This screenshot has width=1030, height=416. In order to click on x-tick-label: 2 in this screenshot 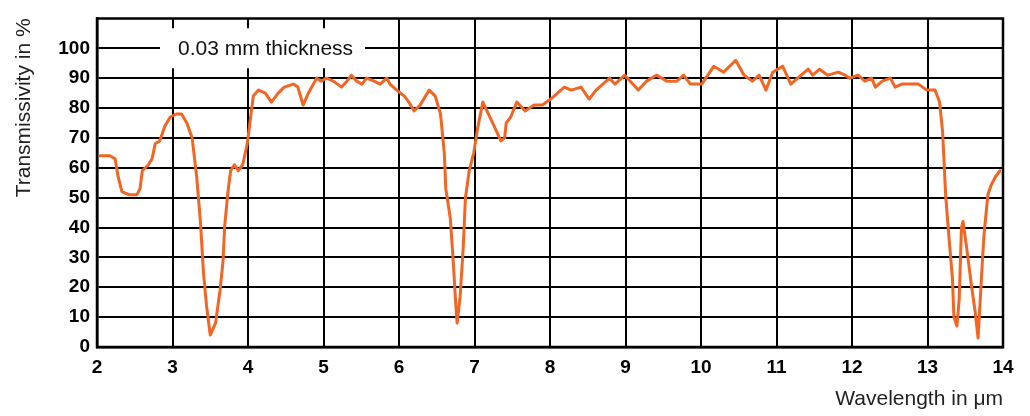, I will do `click(97, 366)`.